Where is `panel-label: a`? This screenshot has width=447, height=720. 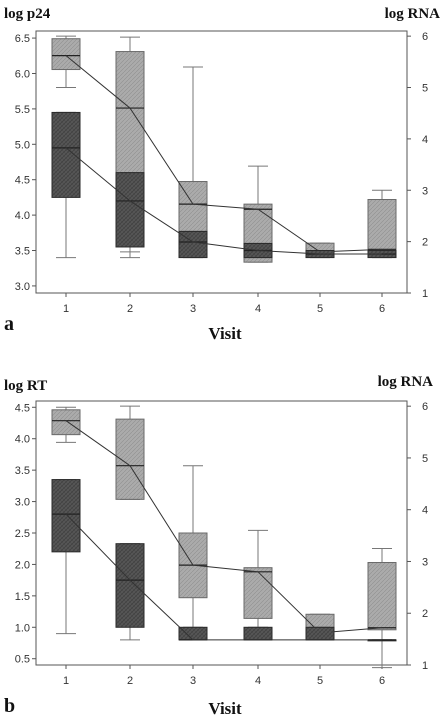
panel-label: a is located at coordinates (9, 324).